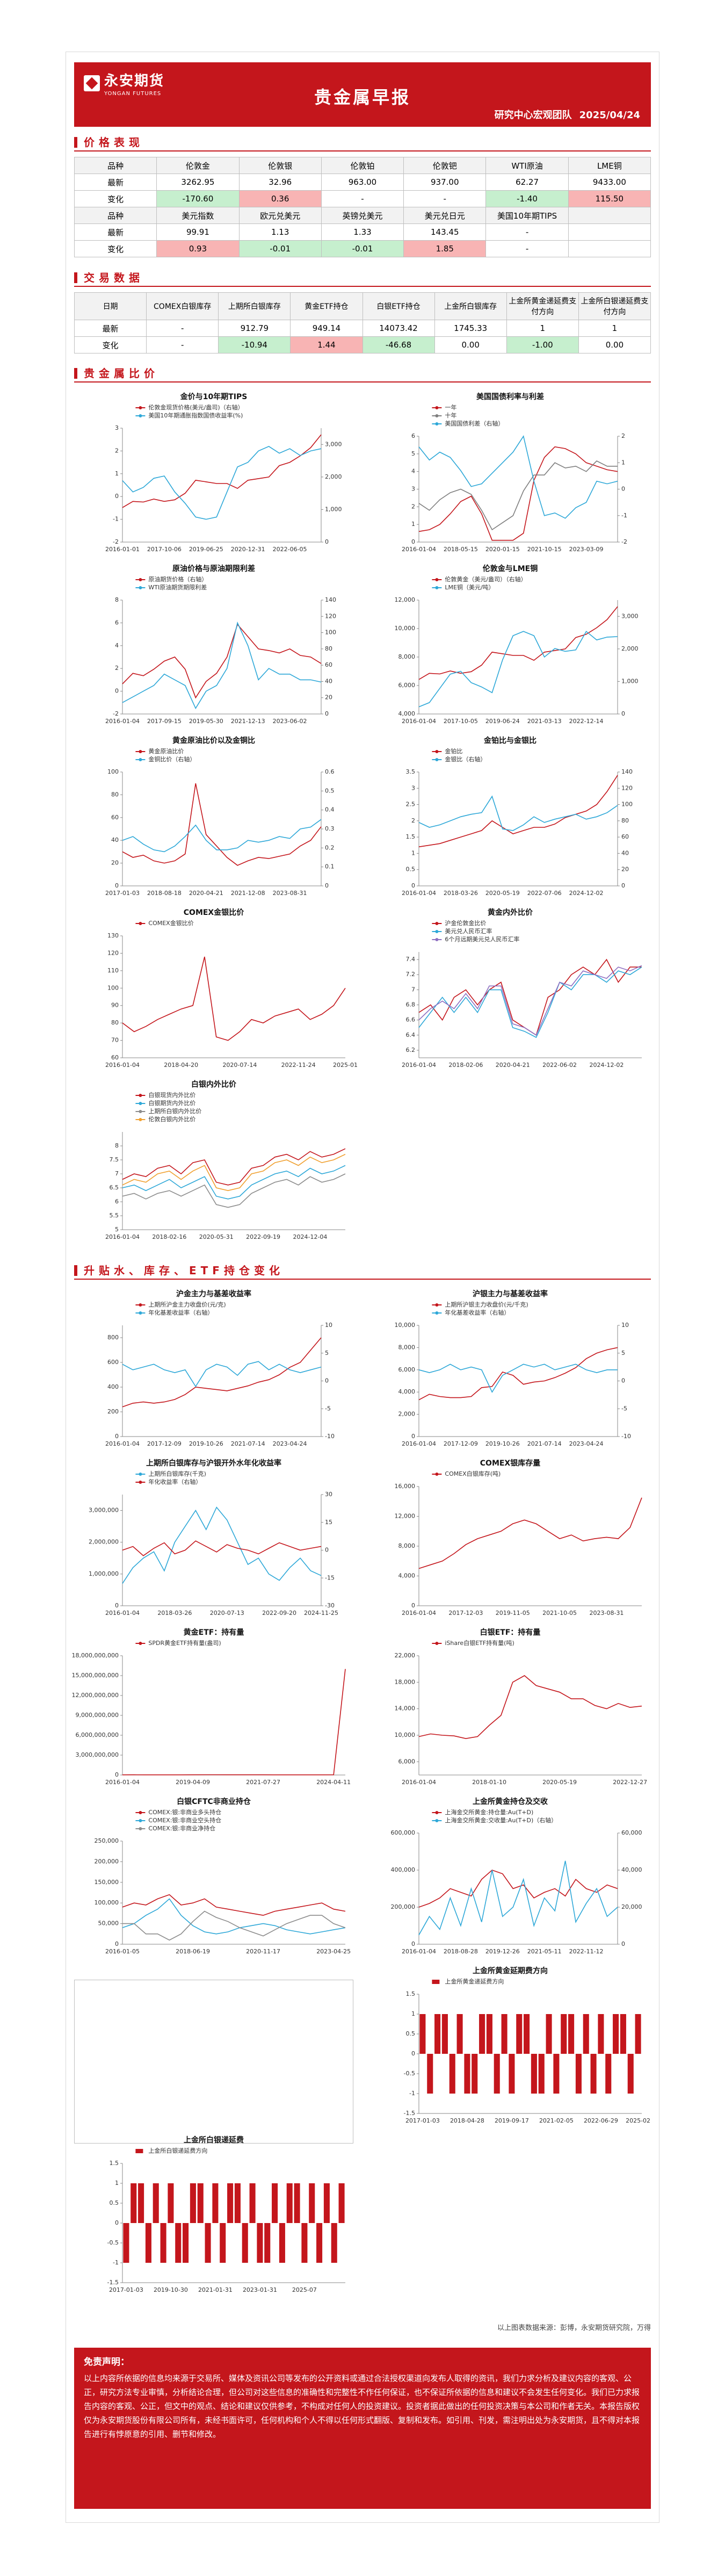  Describe the element at coordinates (475, 424) in the screenshot. I see `legend-label: 美国国债利差（右轴）` at that location.